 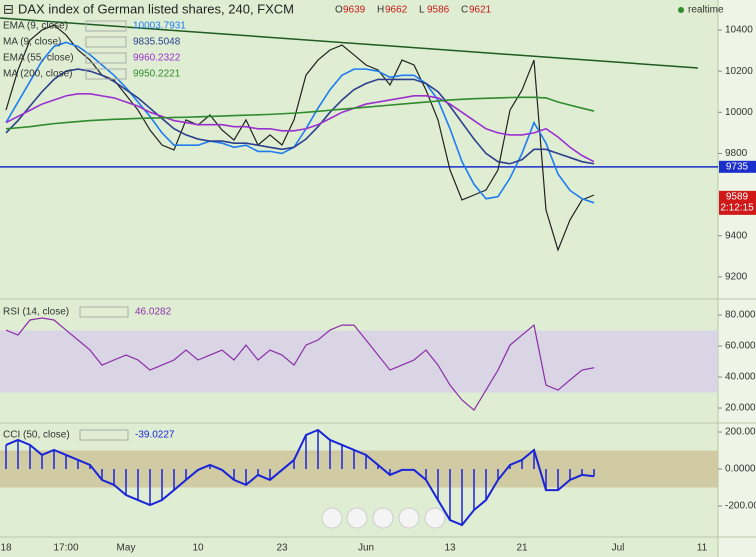 I want to click on scroll-left, so click(x=332, y=518).